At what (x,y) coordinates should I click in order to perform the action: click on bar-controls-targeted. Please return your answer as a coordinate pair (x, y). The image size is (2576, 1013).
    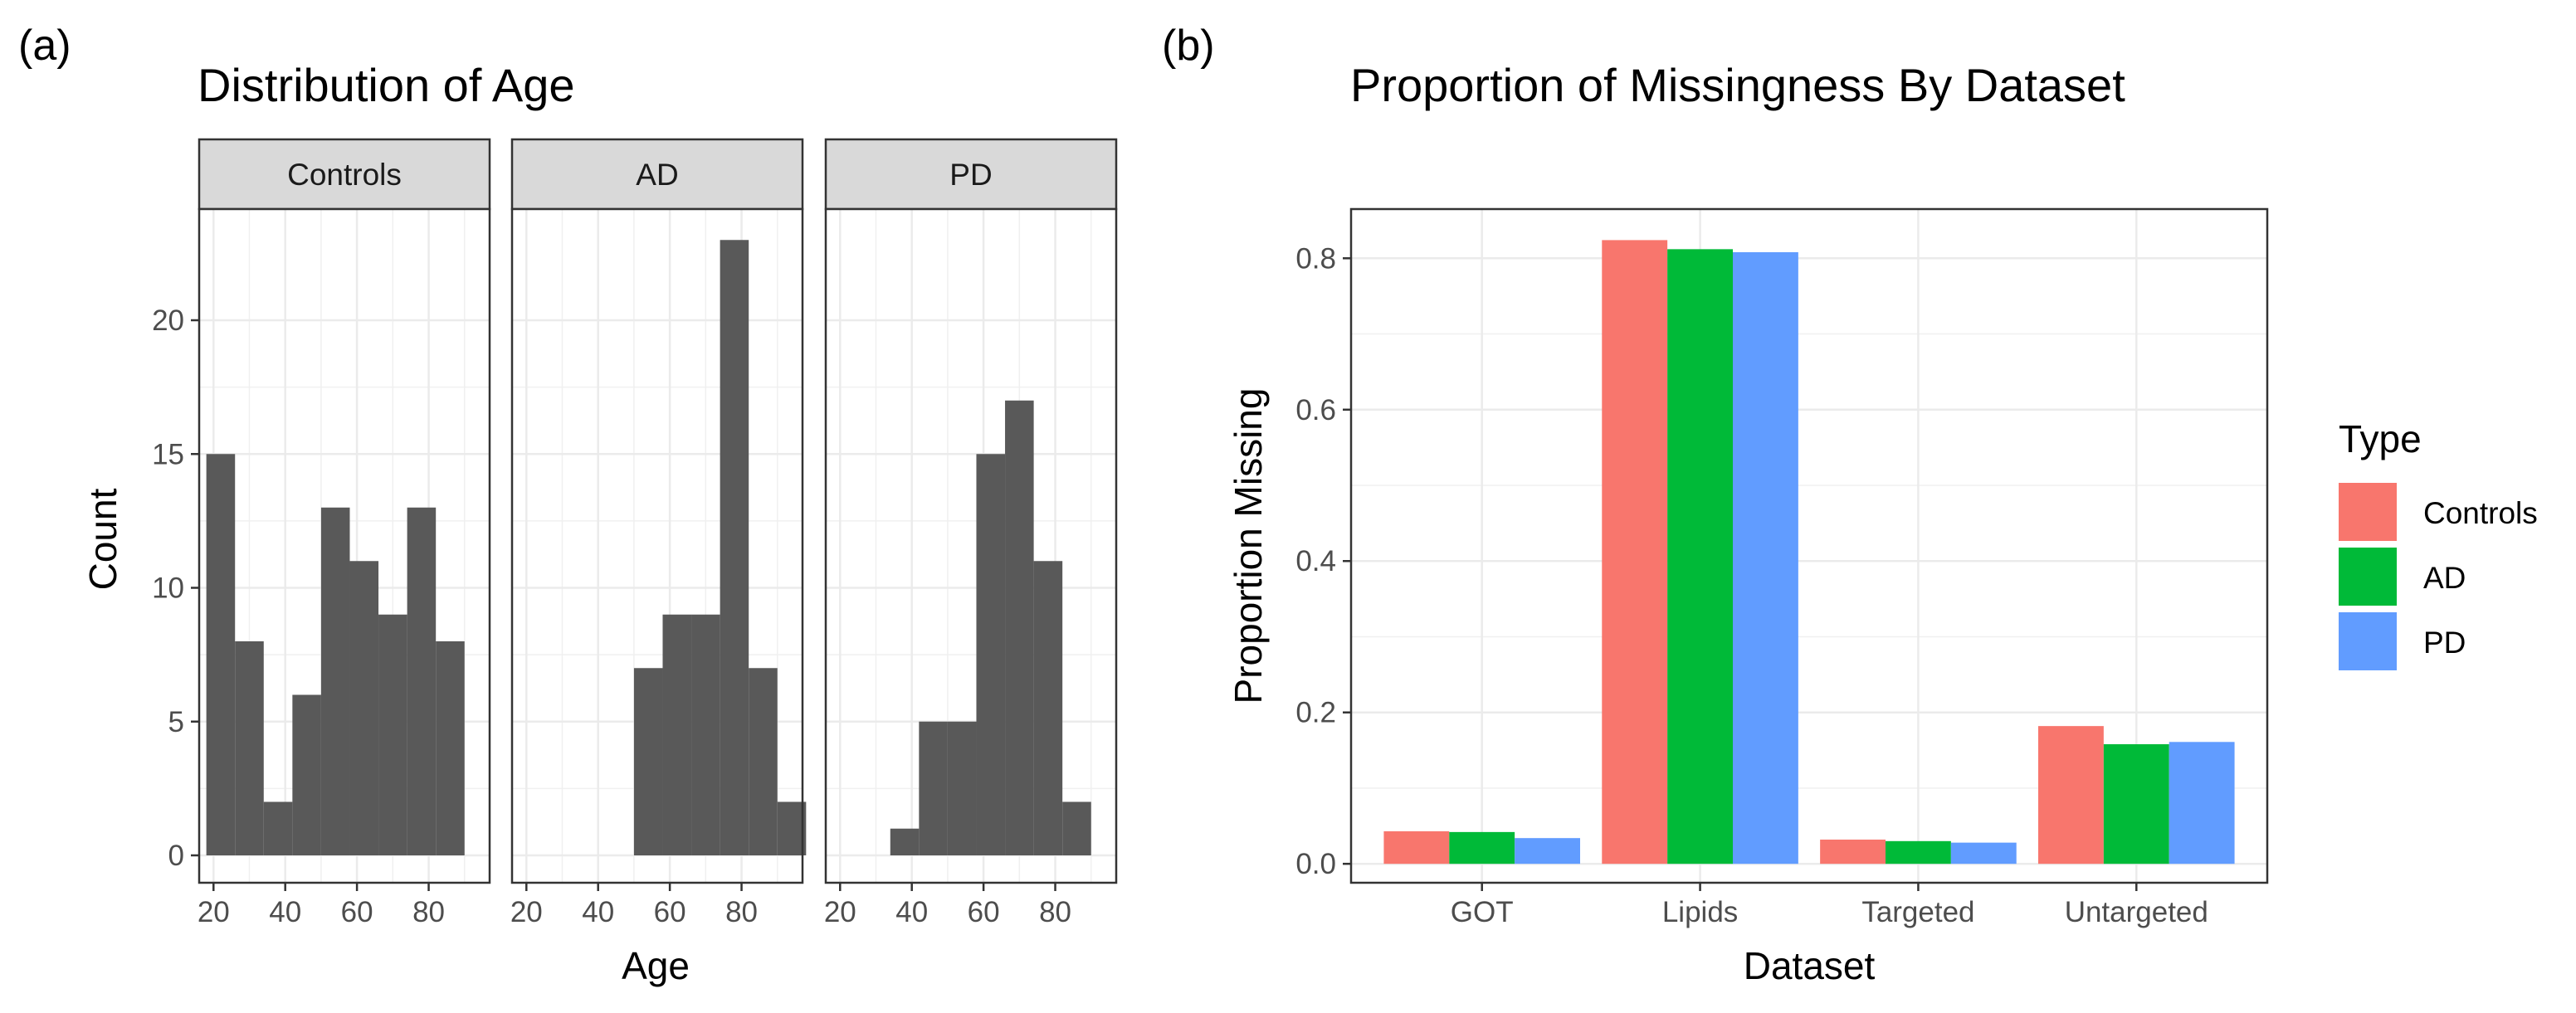
    Looking at the image, I should click on (1853, 852).